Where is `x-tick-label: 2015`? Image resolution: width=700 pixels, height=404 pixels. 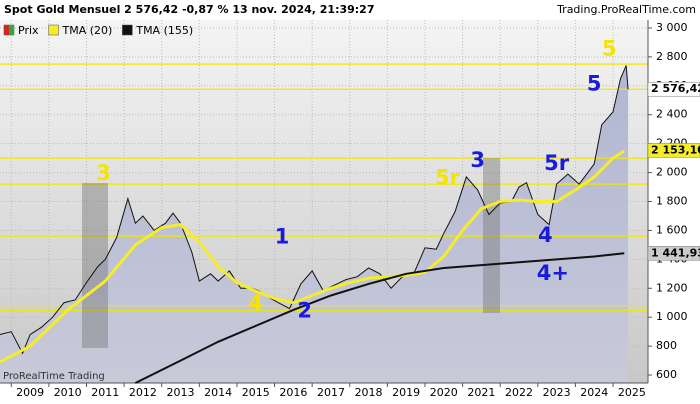
x-tick-label: 2015 is located at coordinates (256, 392).